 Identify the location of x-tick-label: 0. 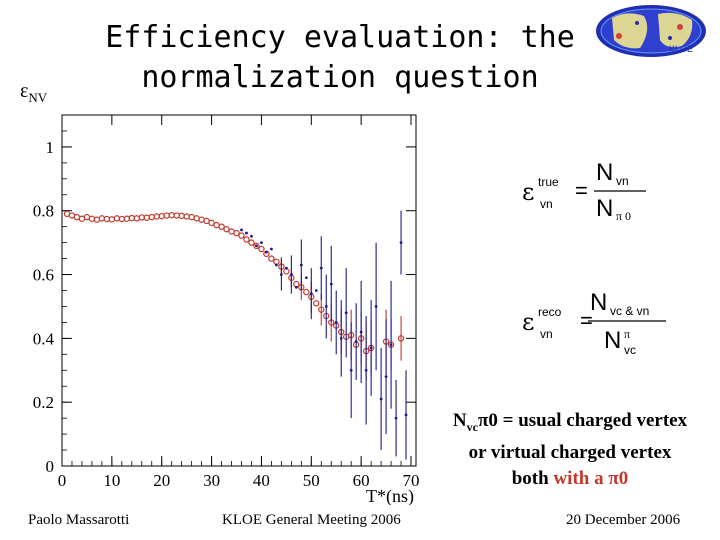
(62, 480).